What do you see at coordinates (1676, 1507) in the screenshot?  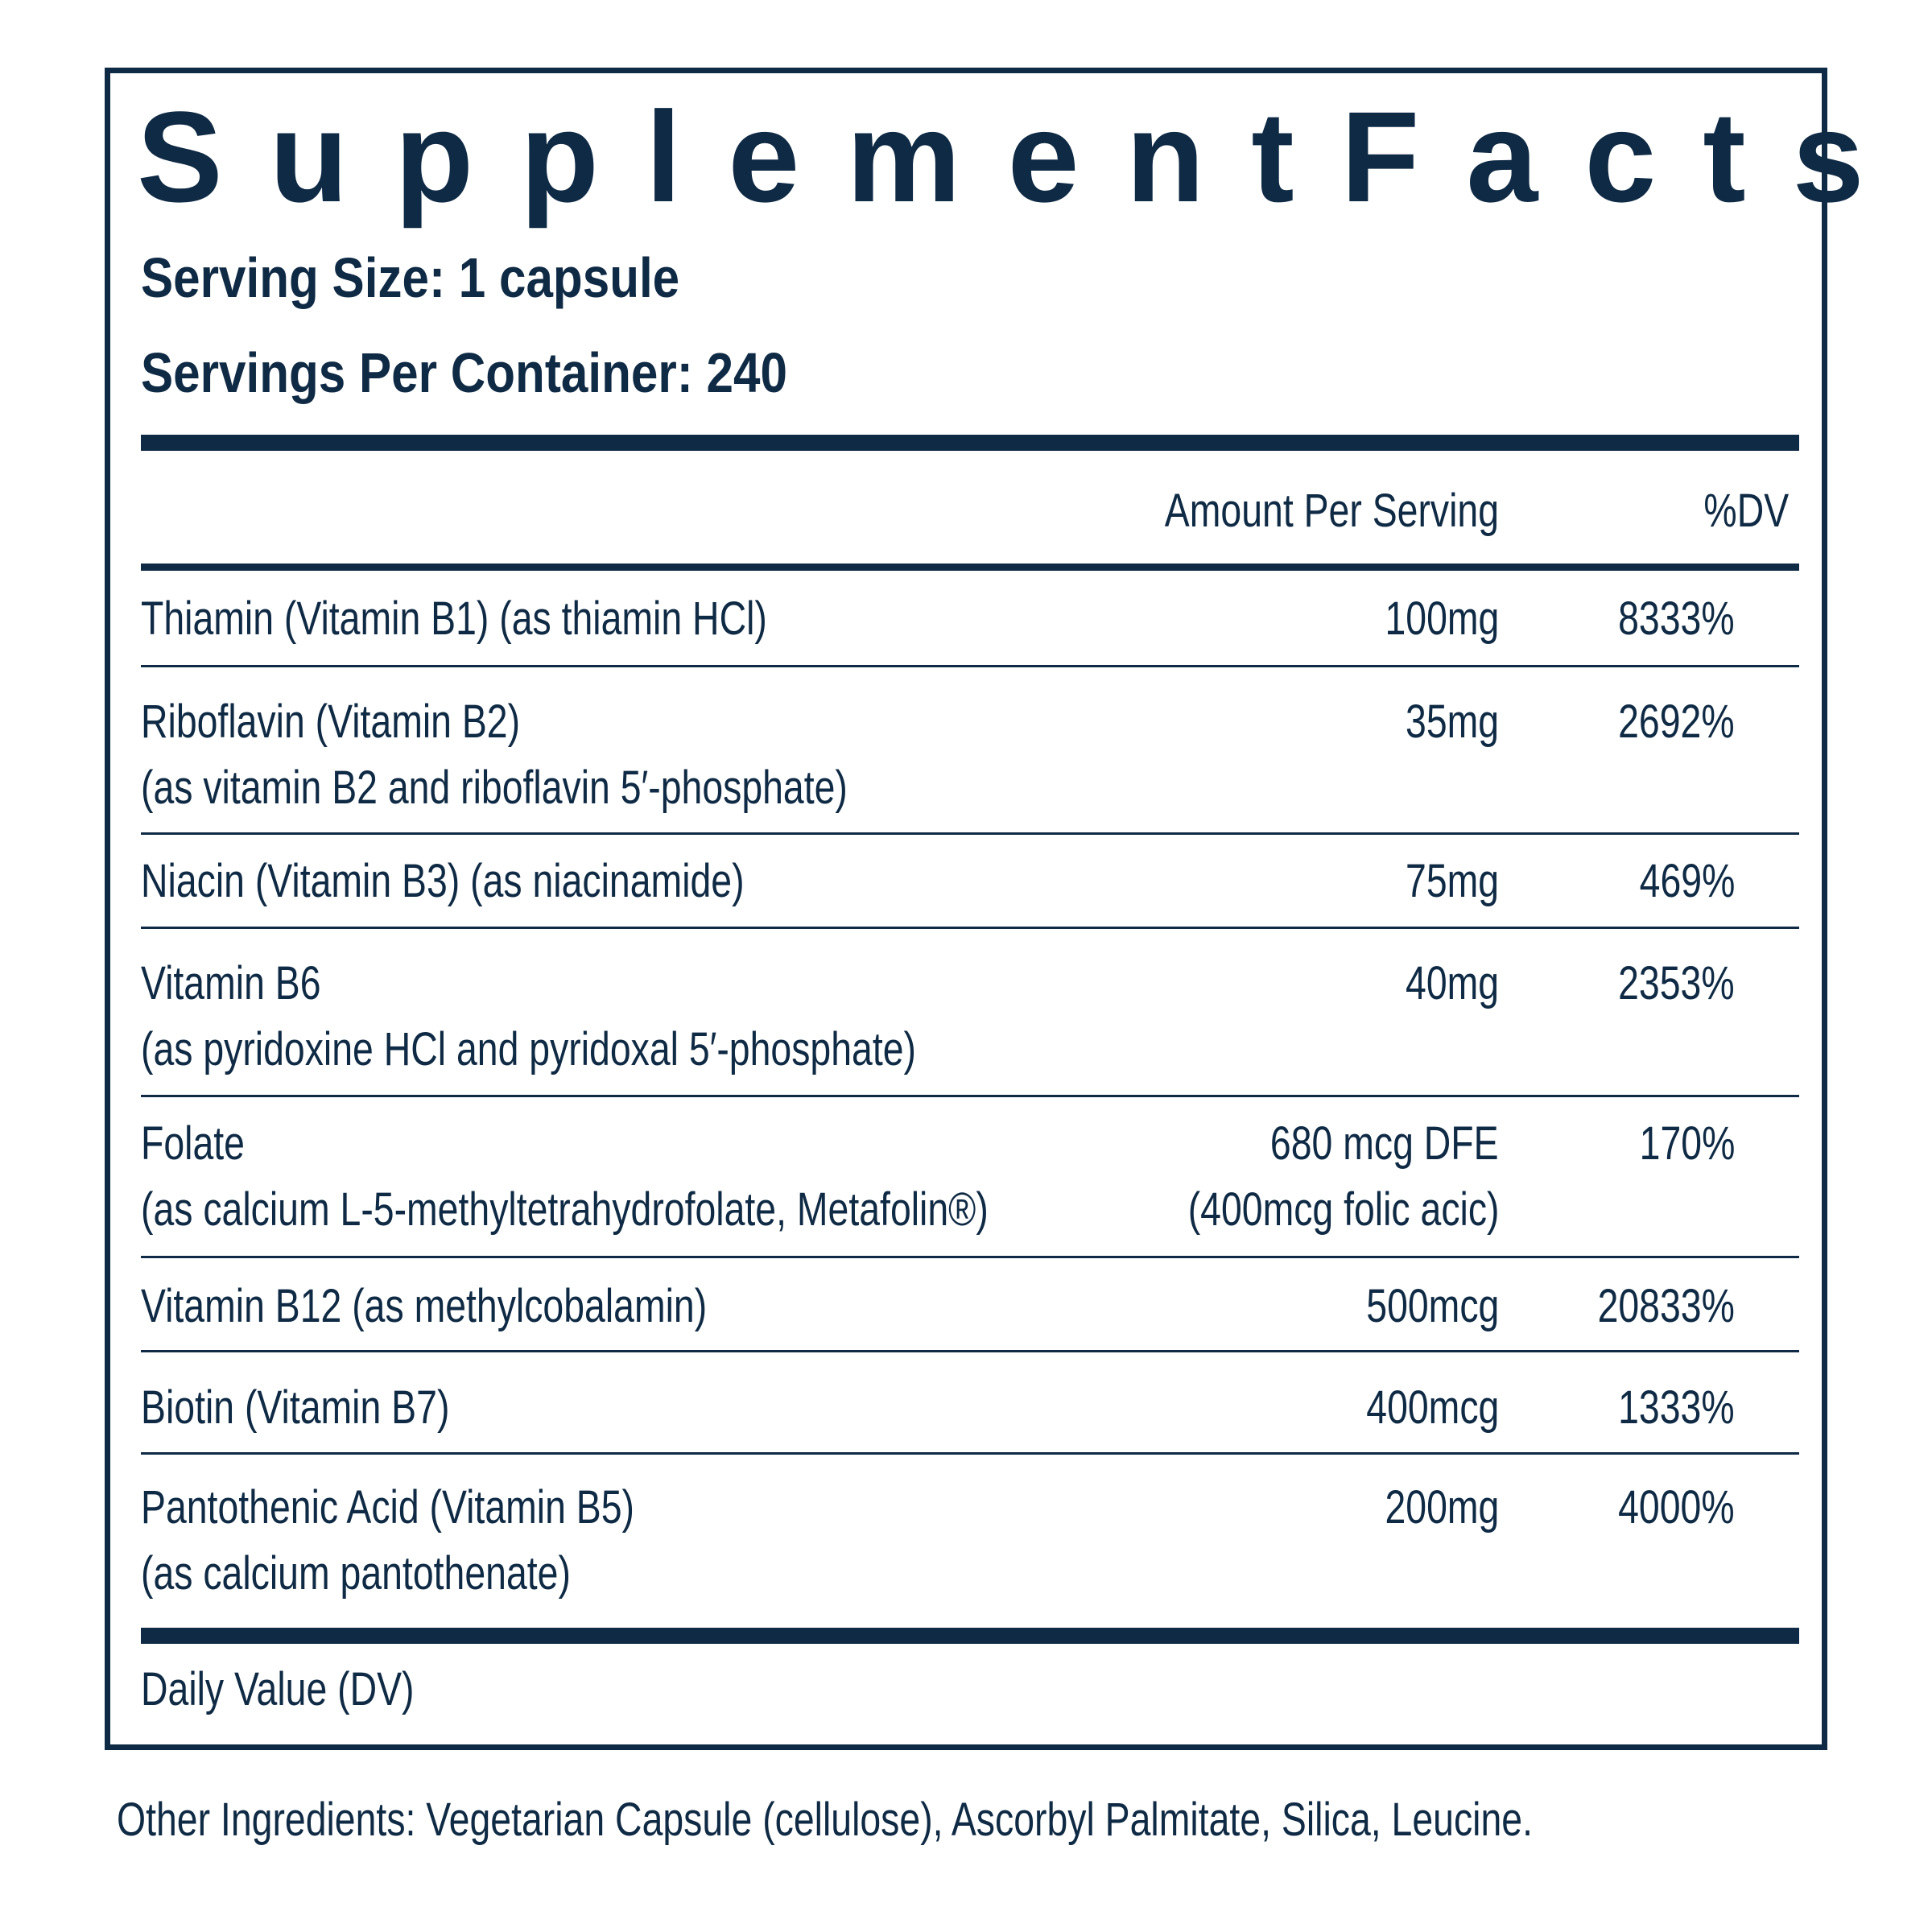 I see `row-pantothenic-dv: 4000%` at bounding box center [1676, 1507].